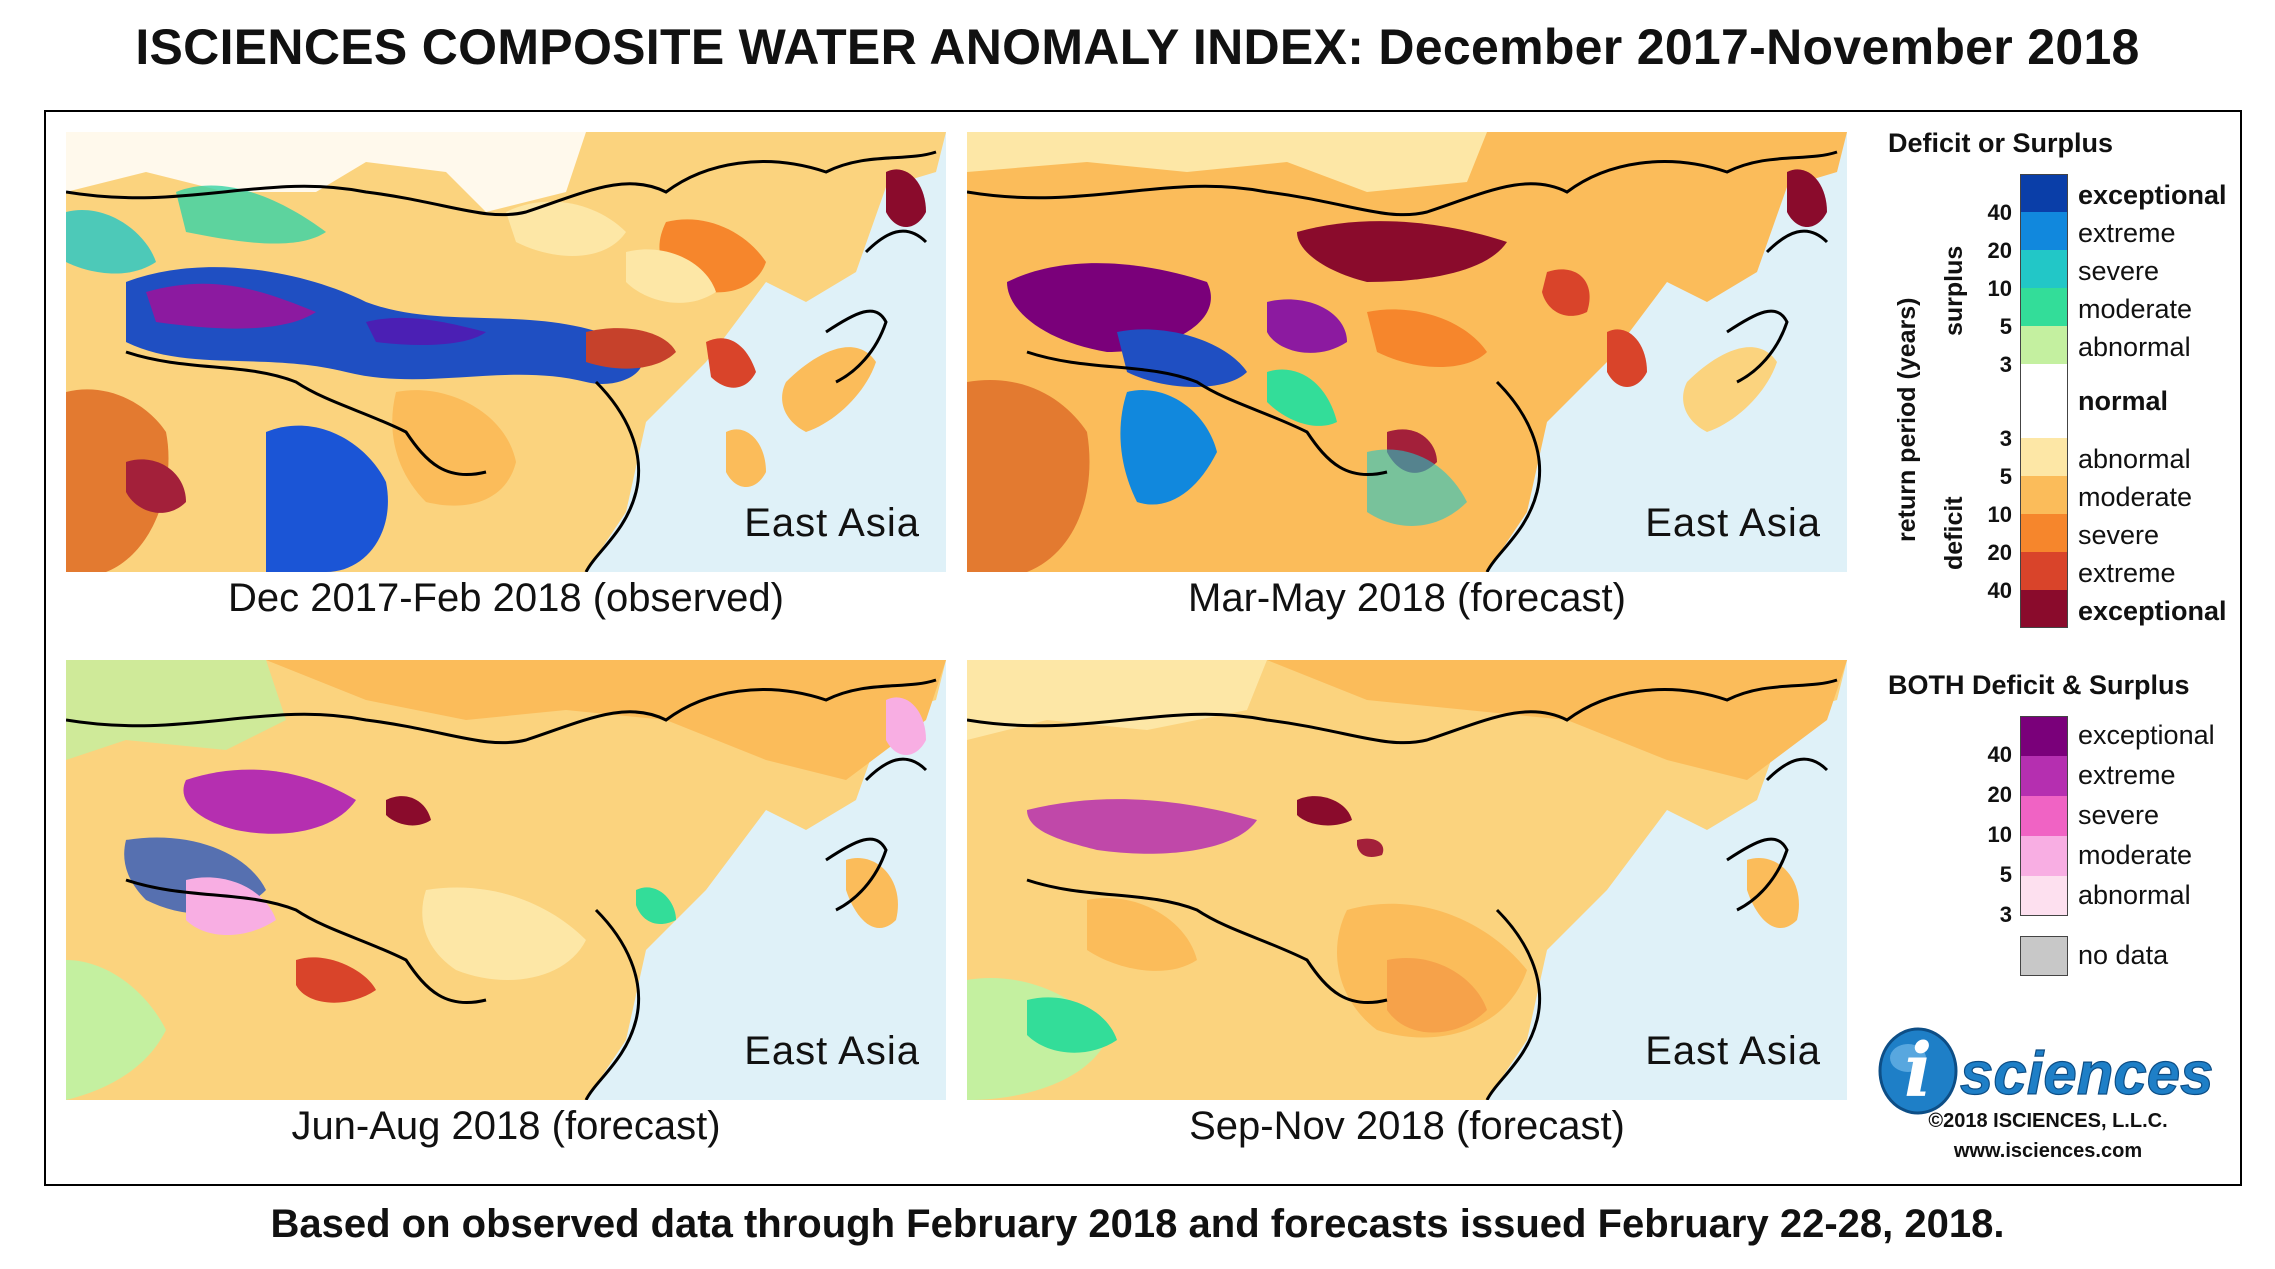  I want to click on legend-title-both: BOTH Deficit & Surplus, so click(2039, 685).